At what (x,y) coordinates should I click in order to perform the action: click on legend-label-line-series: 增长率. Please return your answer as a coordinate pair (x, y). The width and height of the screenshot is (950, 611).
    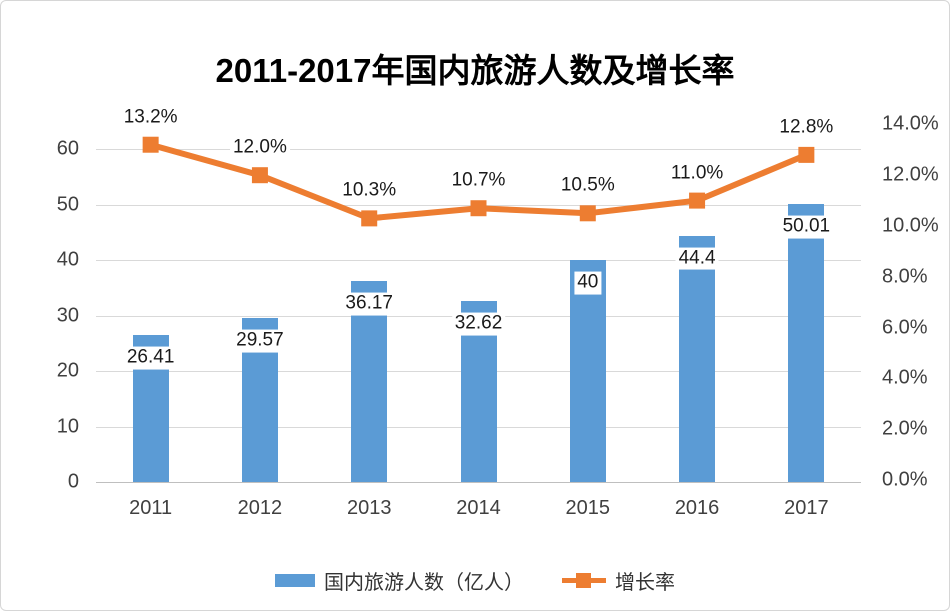
    Looking at the image, I should click on (645, 583).